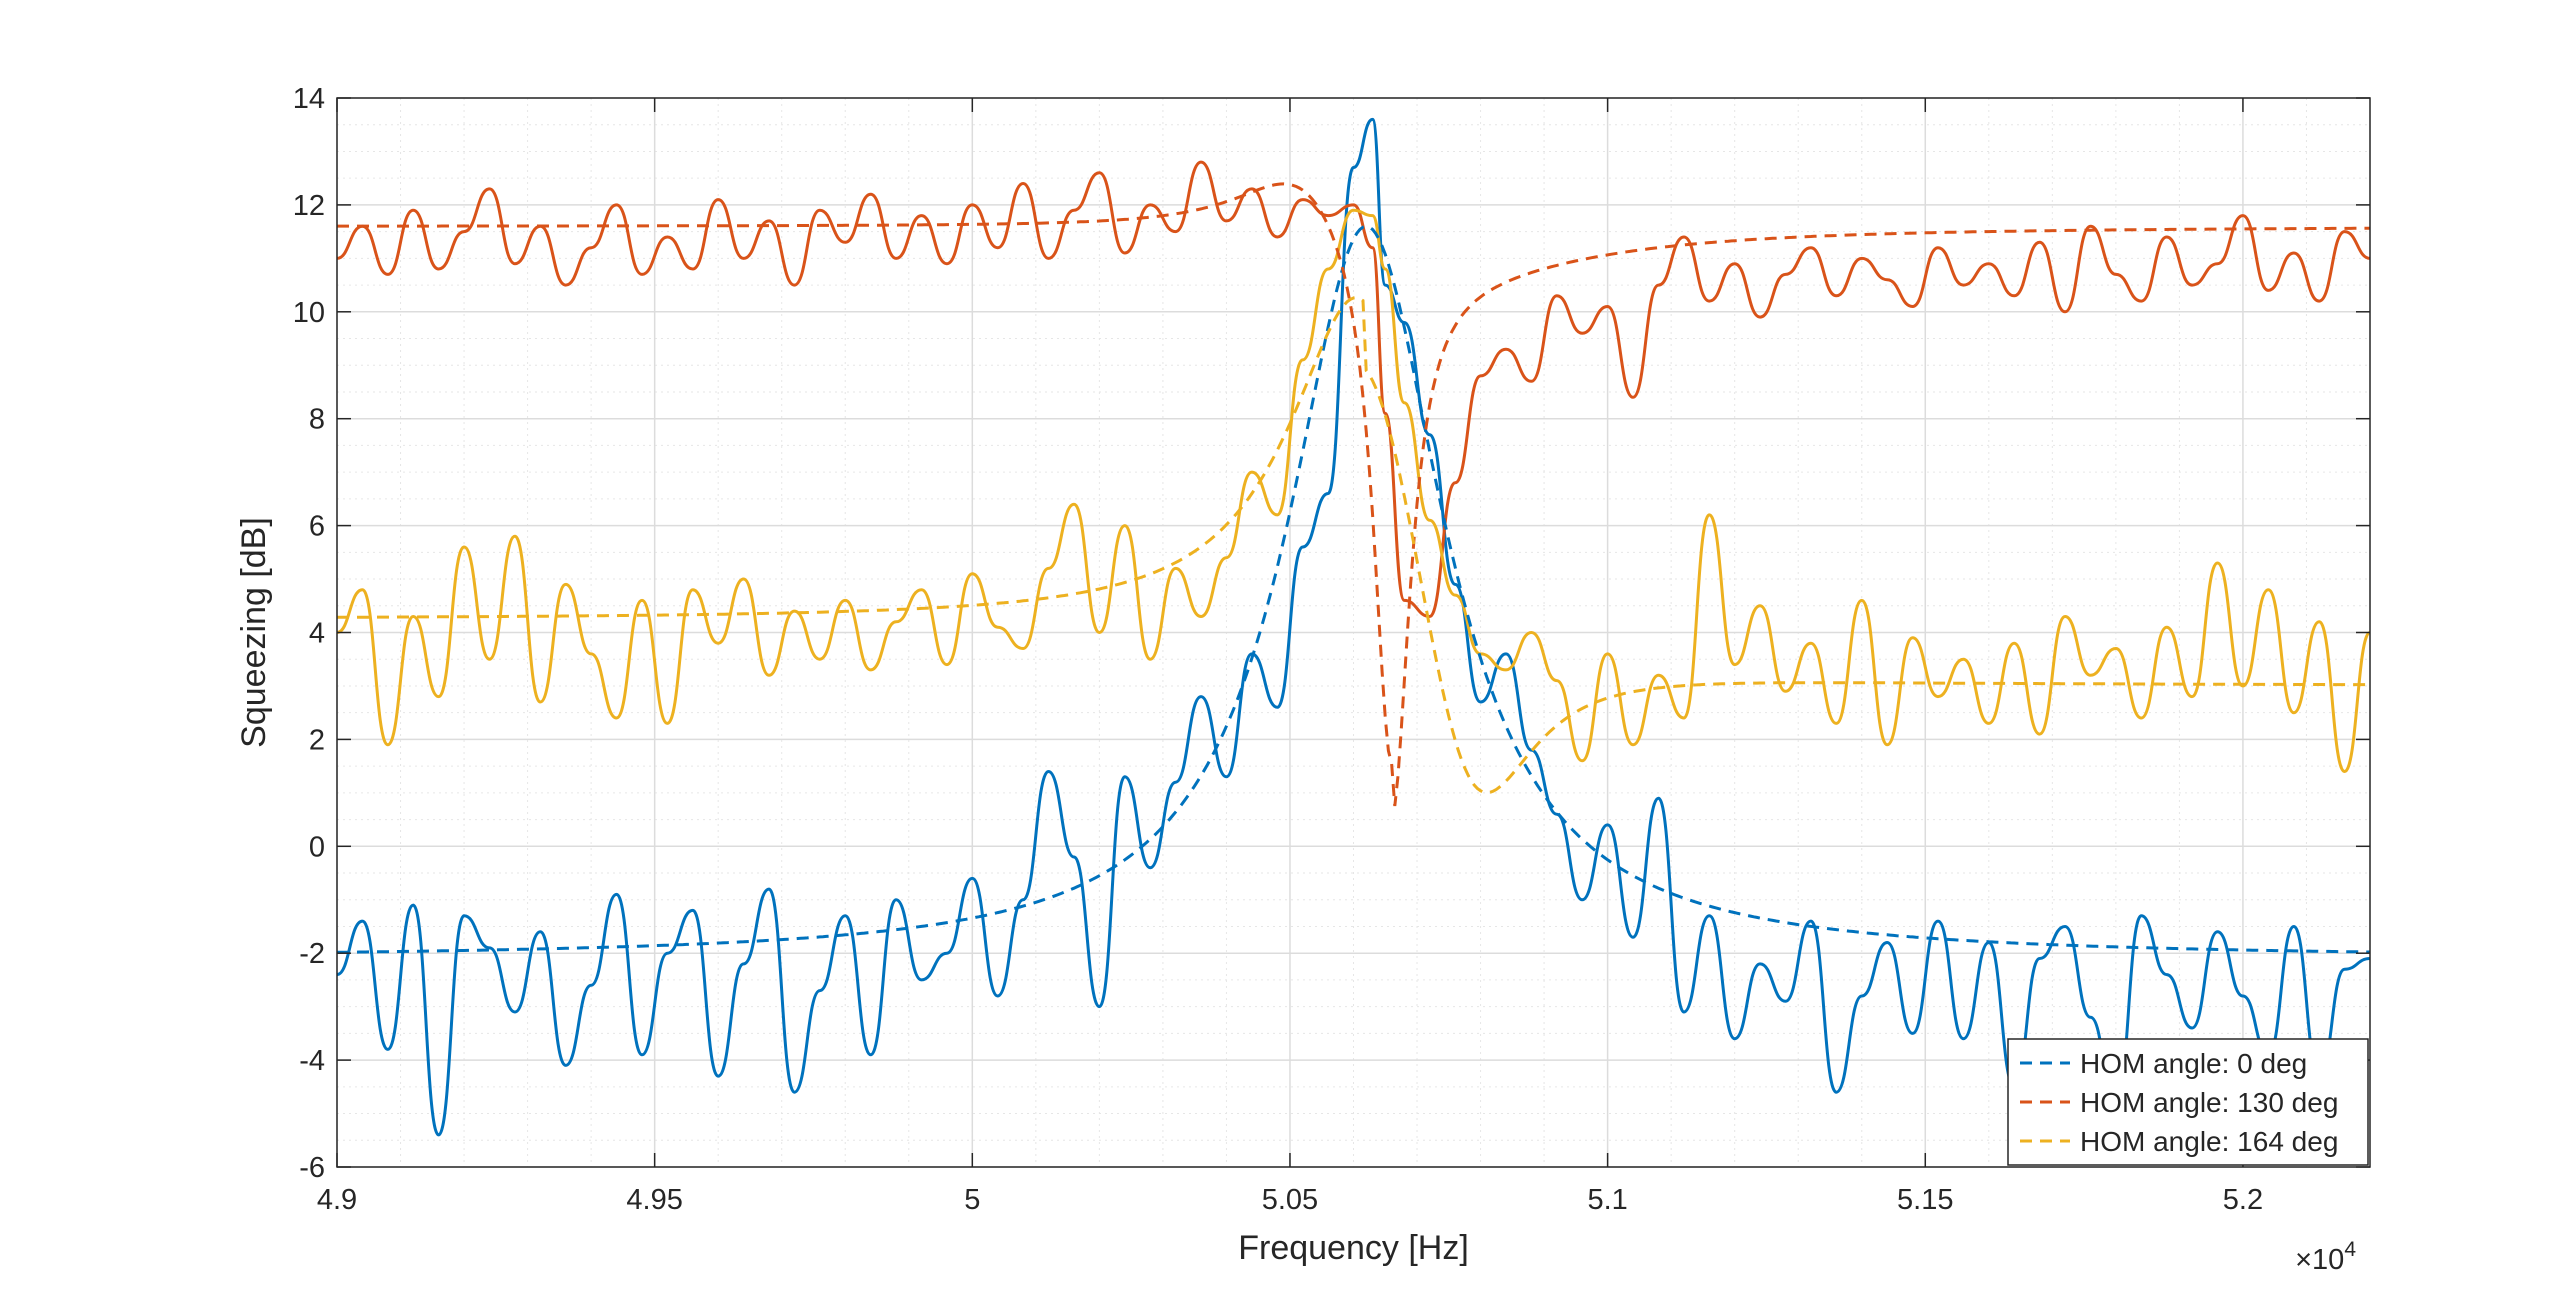  I want to click on legend-label-0: HOM angle: 0 deg, so click(2193, 1063).